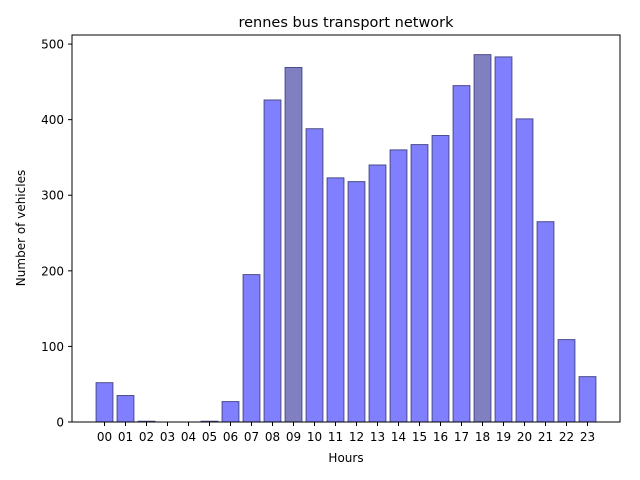 The height and width of the screenshot is (480, 640). Describe the element at coordinates (167, 437) in the screenshot. I see `x-tick-label-03: 03` at that location.